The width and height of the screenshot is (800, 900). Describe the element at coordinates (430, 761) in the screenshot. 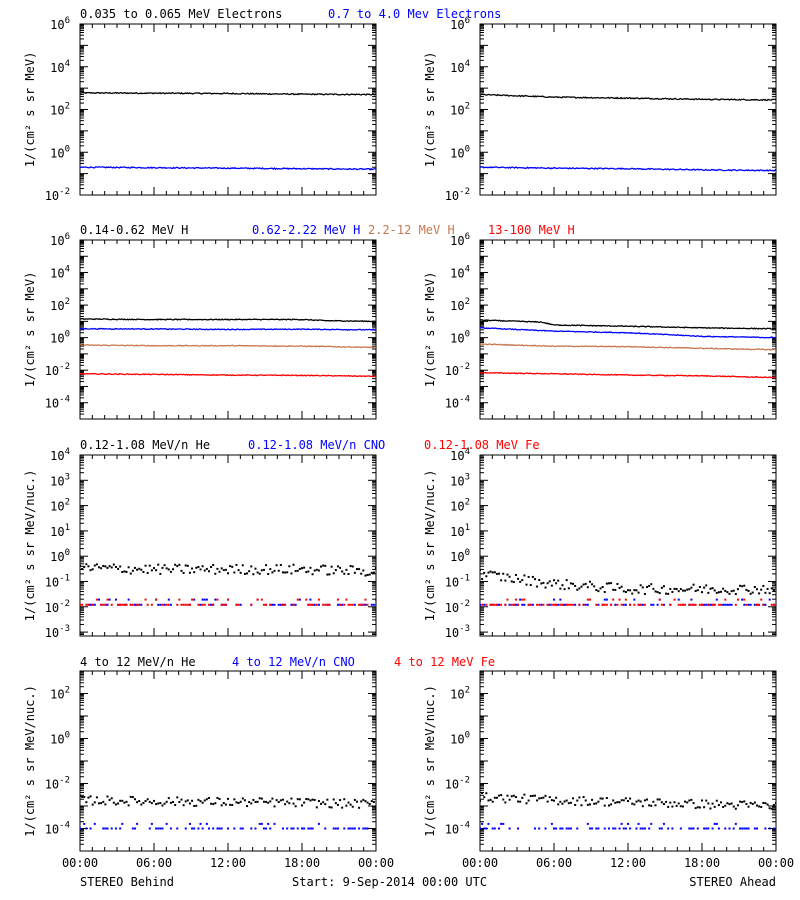

I see `y-axis-label: 1/(cm² s sr MeV/nuc.)` at that location.